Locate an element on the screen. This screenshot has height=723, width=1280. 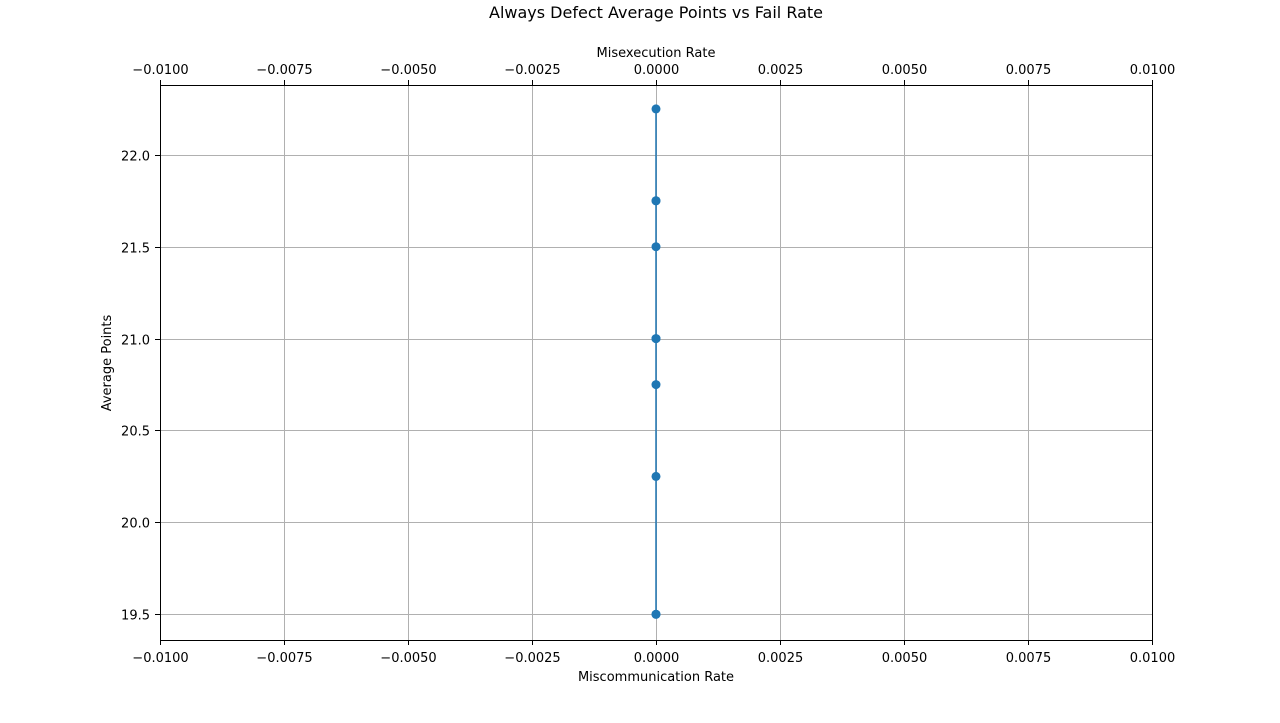
x-tick-label: 0.0100 is located at coordinates (1153, 658).